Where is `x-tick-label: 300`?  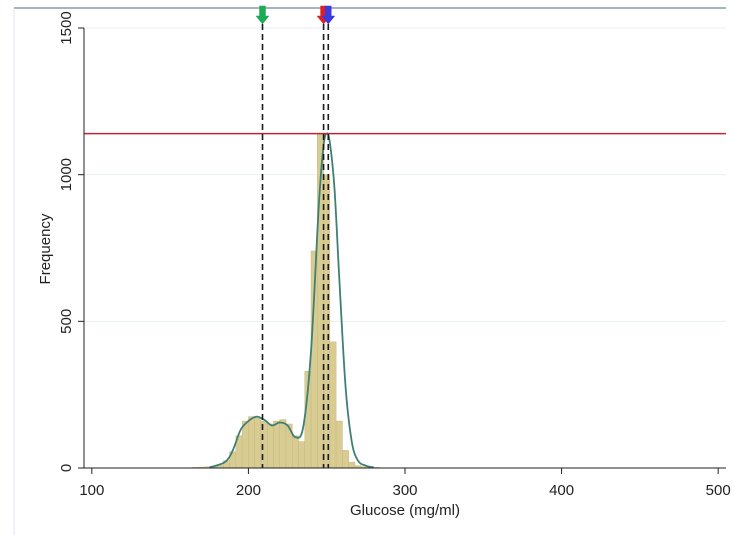 x-tick-label: 300 is located at coordinates (404, 490).